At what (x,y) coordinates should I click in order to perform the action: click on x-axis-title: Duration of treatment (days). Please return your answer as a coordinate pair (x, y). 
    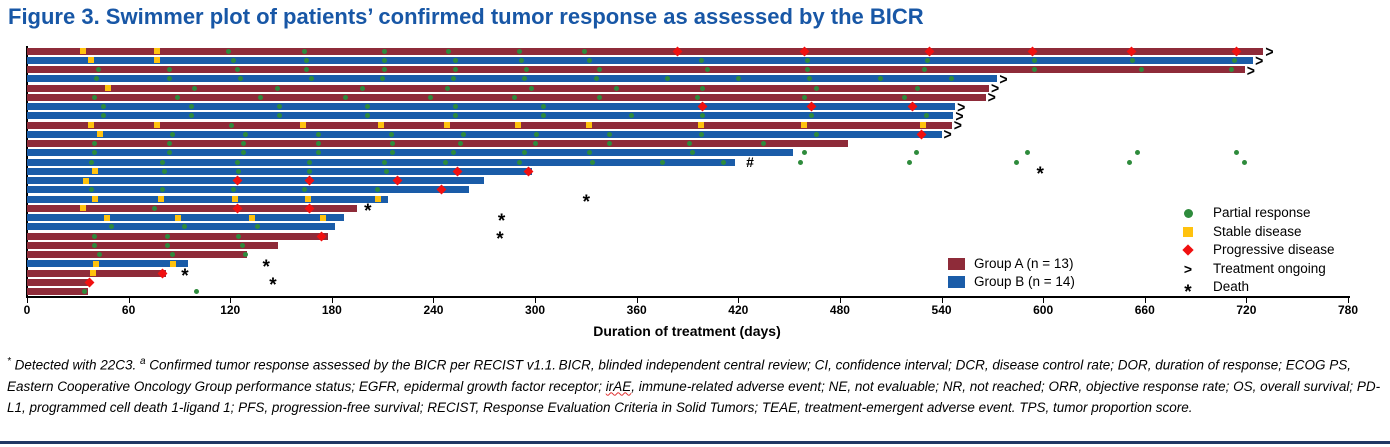
    Looking at the image, I should click on (687, 331).